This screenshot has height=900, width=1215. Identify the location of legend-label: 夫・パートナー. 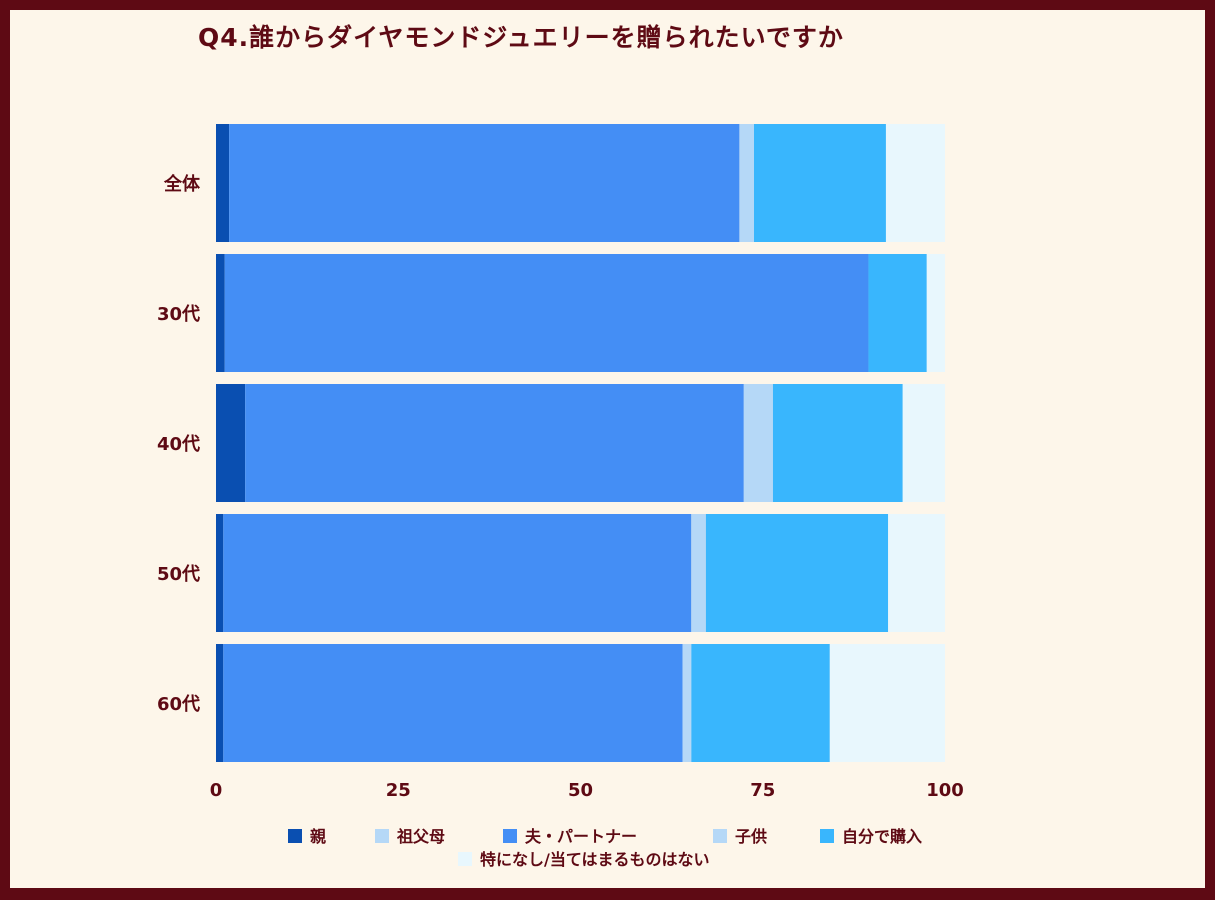
(581, 836).